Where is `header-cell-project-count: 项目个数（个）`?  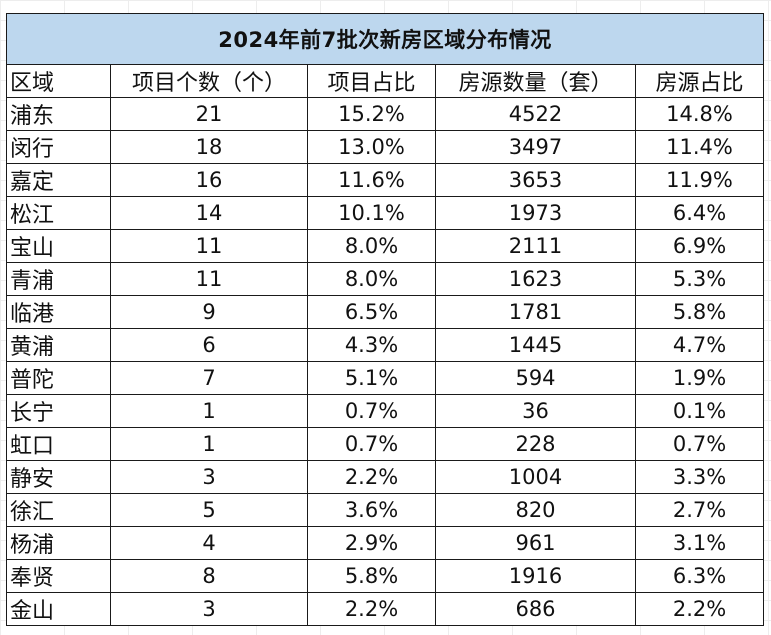 header-cell-project-count: 项目个数（个） is located at coordinates (209, 81).